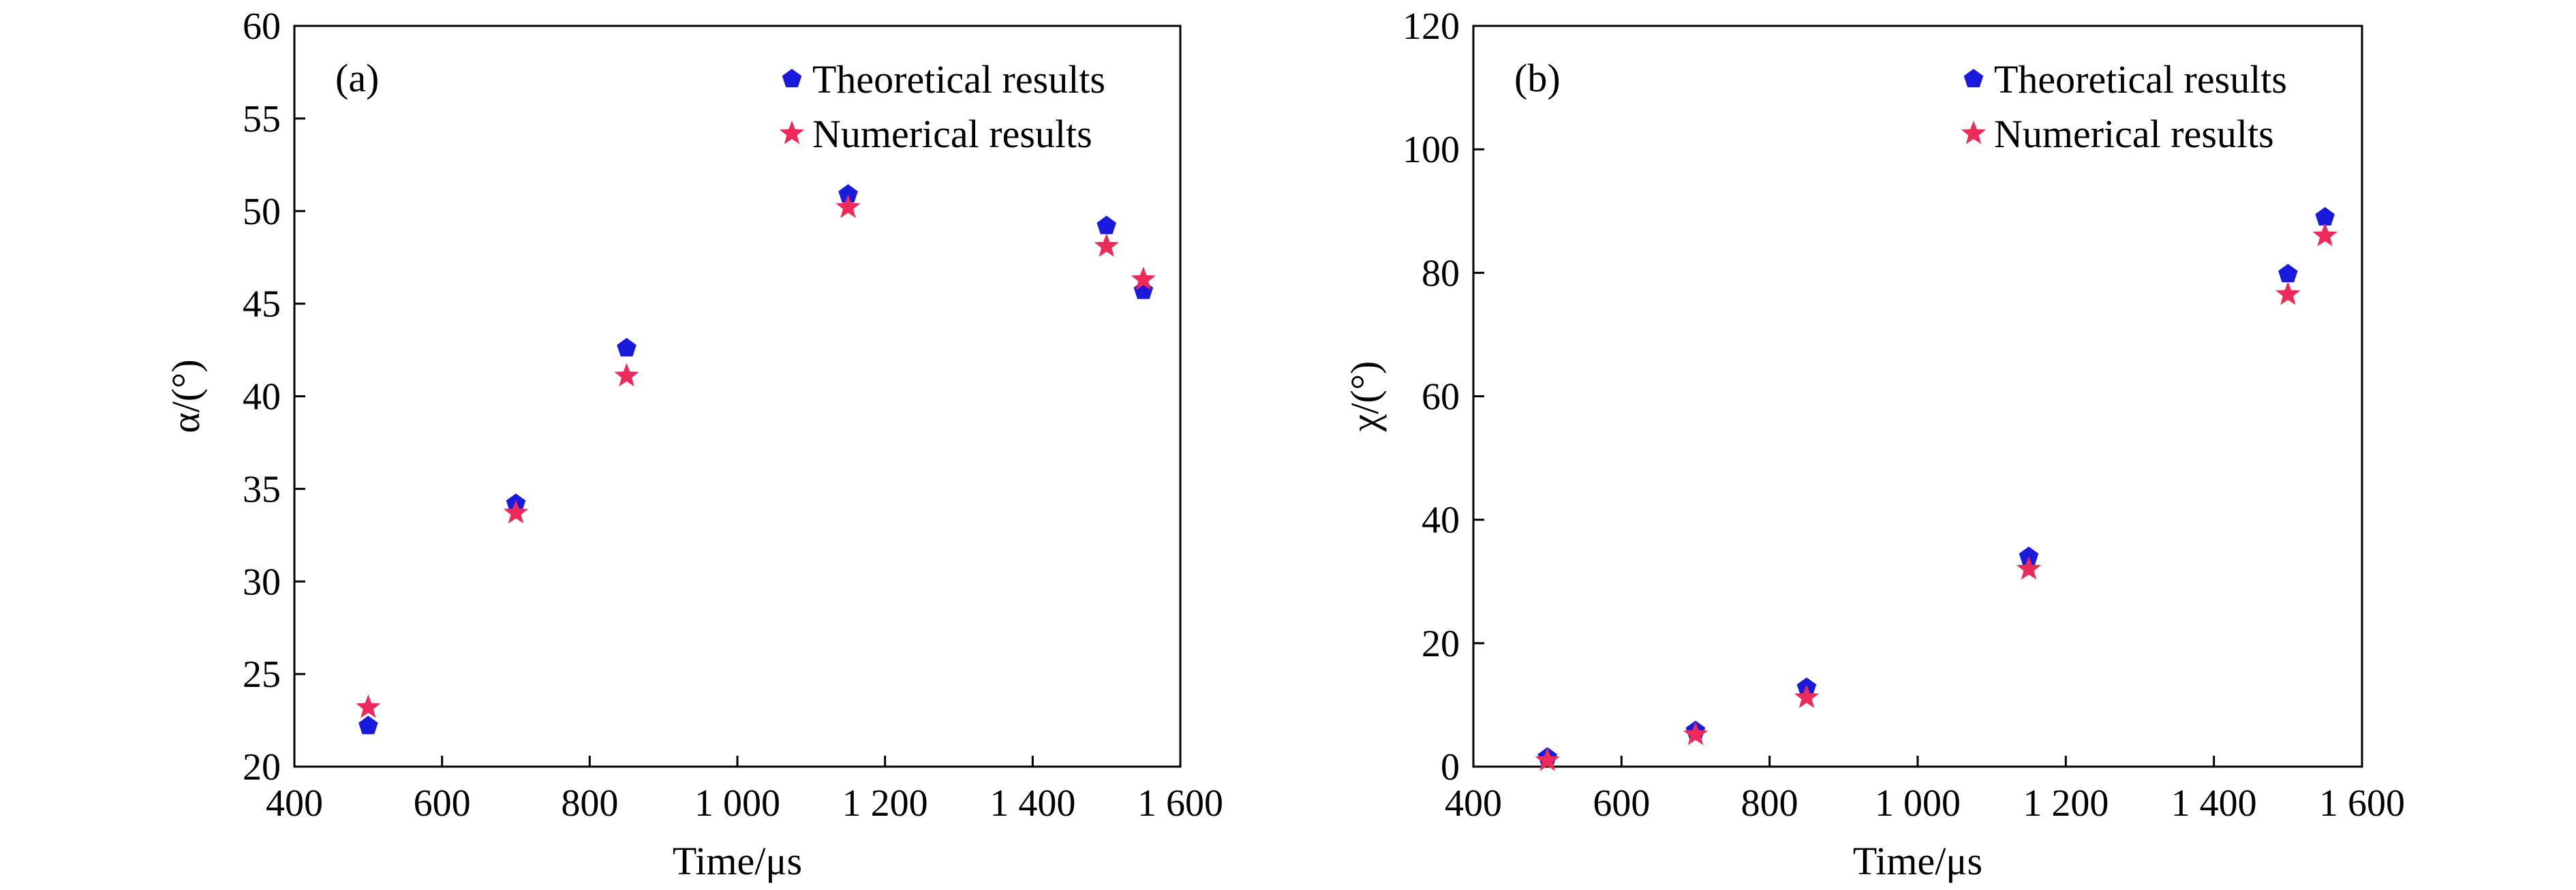 This screenshot has width=2576, height=890. I want to click on y-axis-label: α/(°), so click(186, 396).